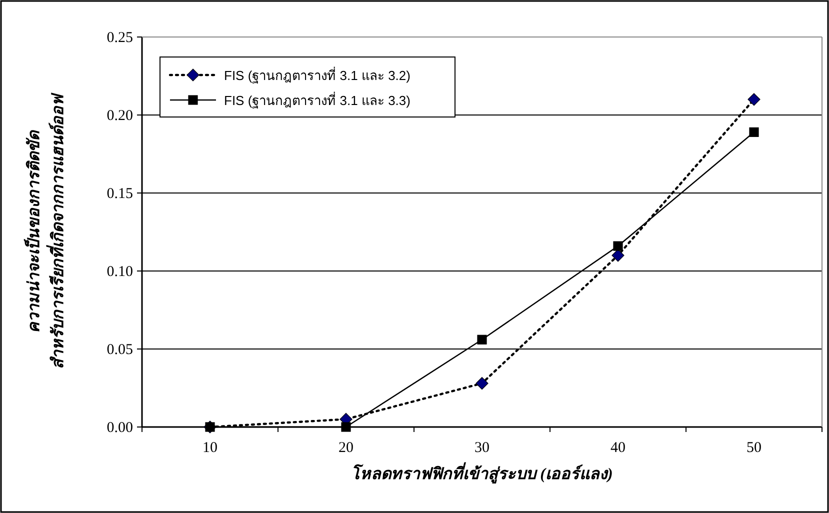 This screenshot has height=513, width=829. Describe the element at coordinates (210, 448) in the screenshot. I see `x-tick-label: 10` at that location.